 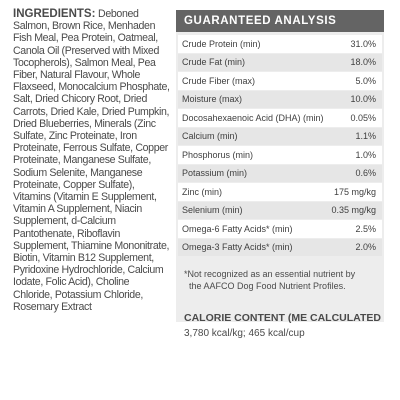 What do you see at coordinates (280, 21) in the screenshot?
I see `guaranteed-analysis-title: GUARANTEED ANALYSIS` at bounding box center [280, 21].